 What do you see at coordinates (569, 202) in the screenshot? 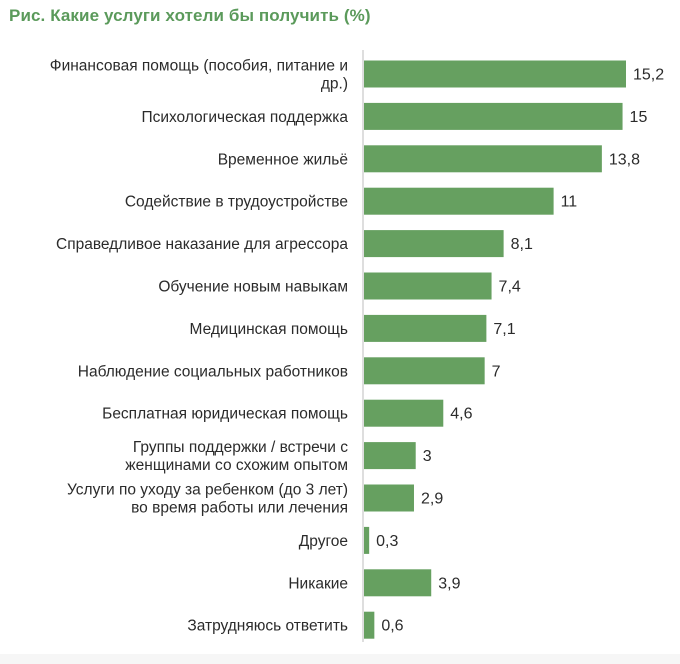
I see `data-label: 11` at bounding box center [569, 202].